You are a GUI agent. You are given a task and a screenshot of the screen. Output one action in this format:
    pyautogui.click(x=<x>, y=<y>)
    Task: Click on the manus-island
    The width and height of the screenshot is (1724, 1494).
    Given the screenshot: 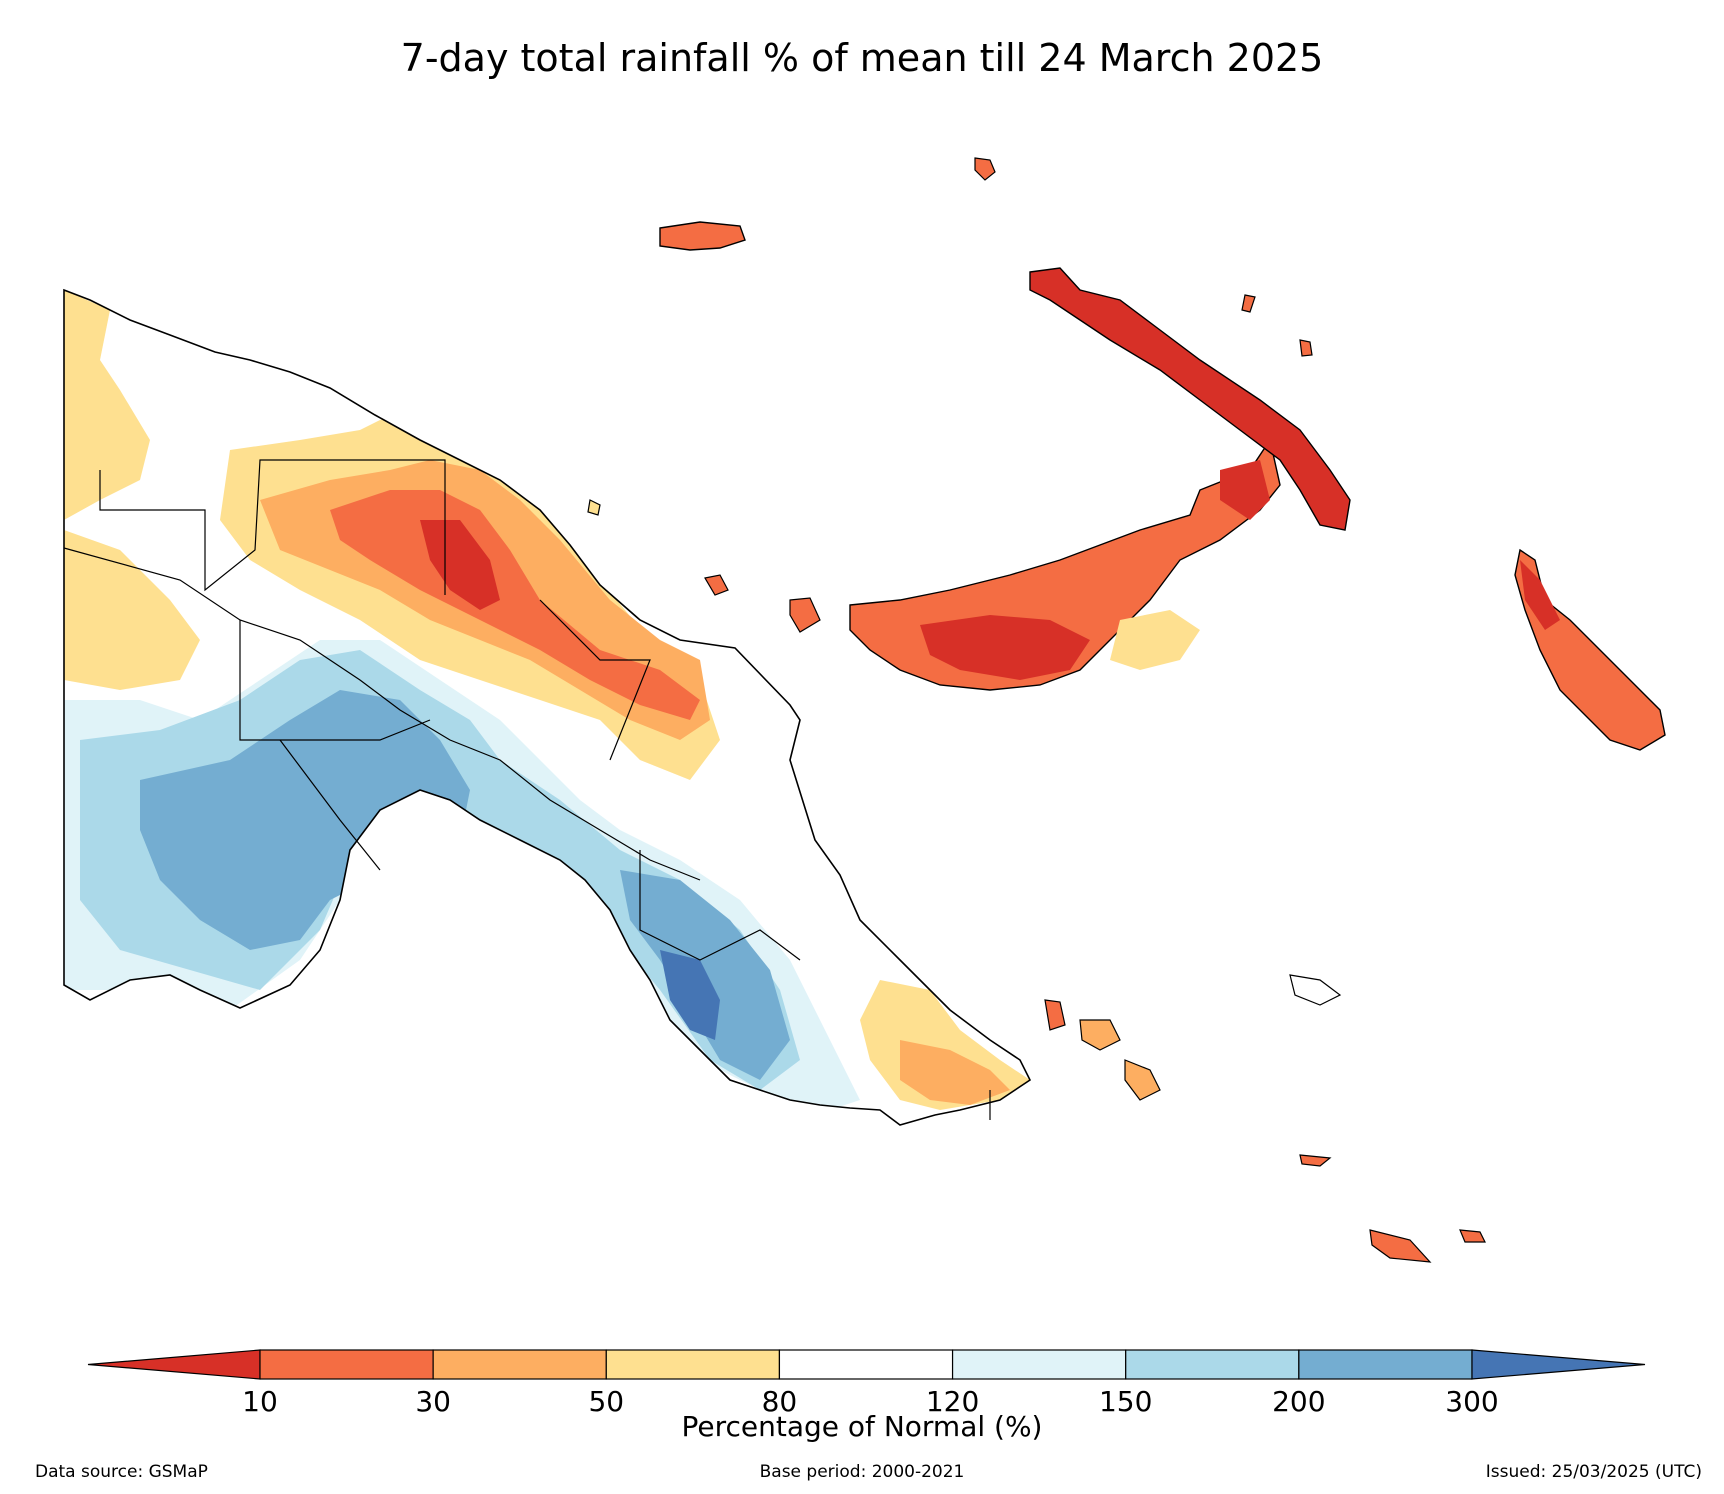 What is the action you would take?
    pyautogui.click(x=702, y=236)
    